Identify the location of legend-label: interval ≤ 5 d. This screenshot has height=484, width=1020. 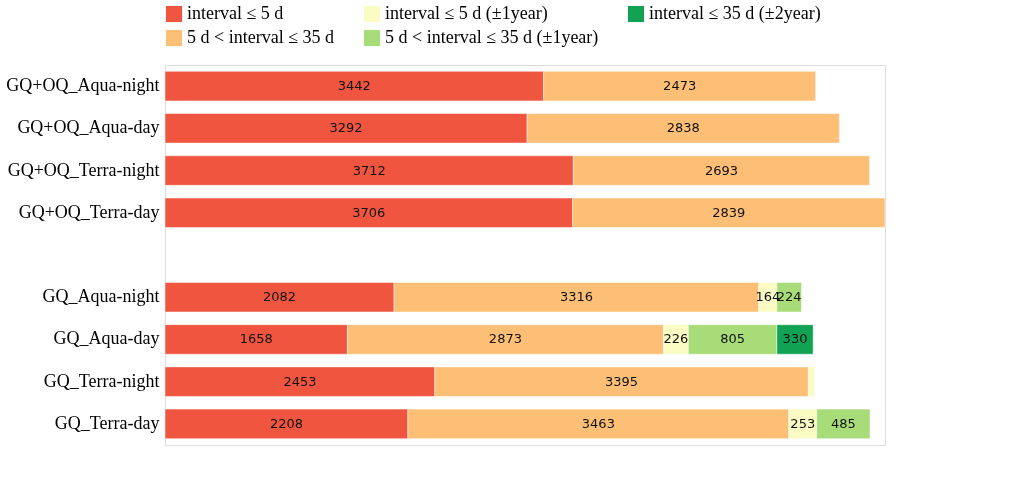
(235, 13).